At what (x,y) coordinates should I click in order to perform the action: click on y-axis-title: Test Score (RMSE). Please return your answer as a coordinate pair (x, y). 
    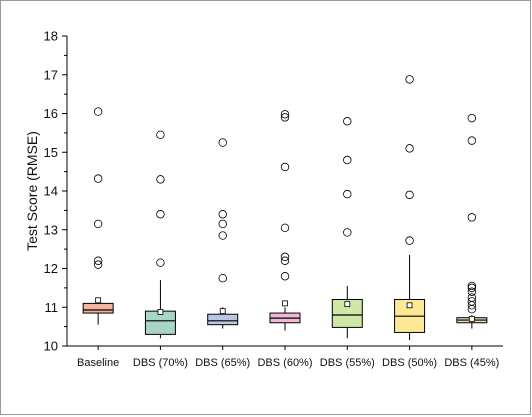
    Looking at the image, I should click on (32, 191).